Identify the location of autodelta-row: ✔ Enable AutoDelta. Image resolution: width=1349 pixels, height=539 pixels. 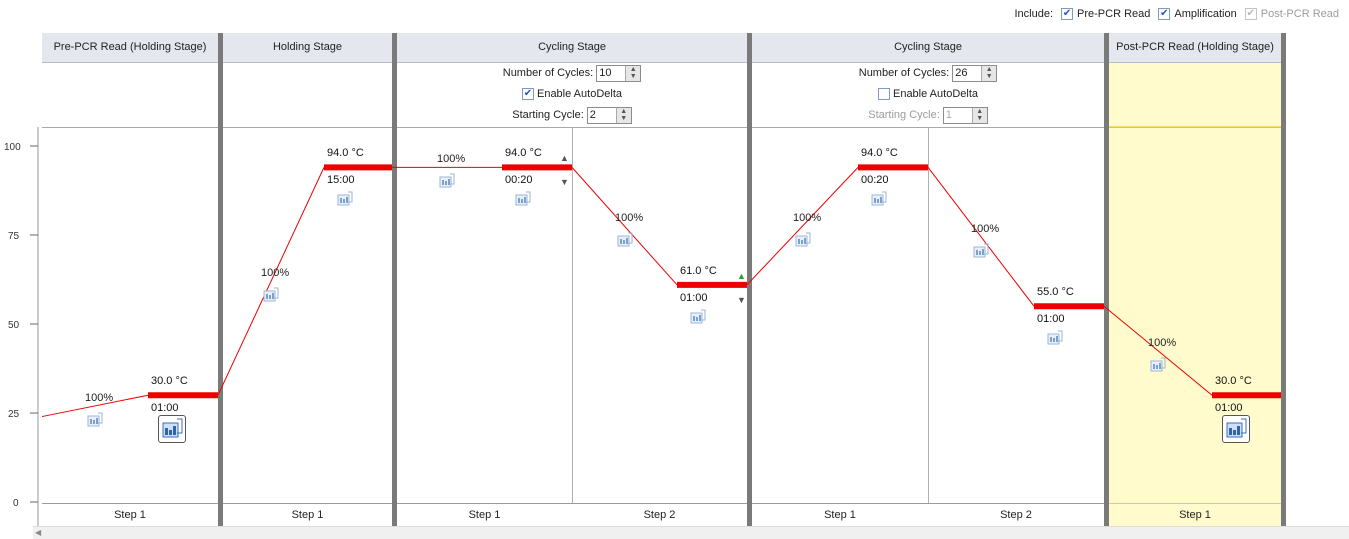
(572, 94).